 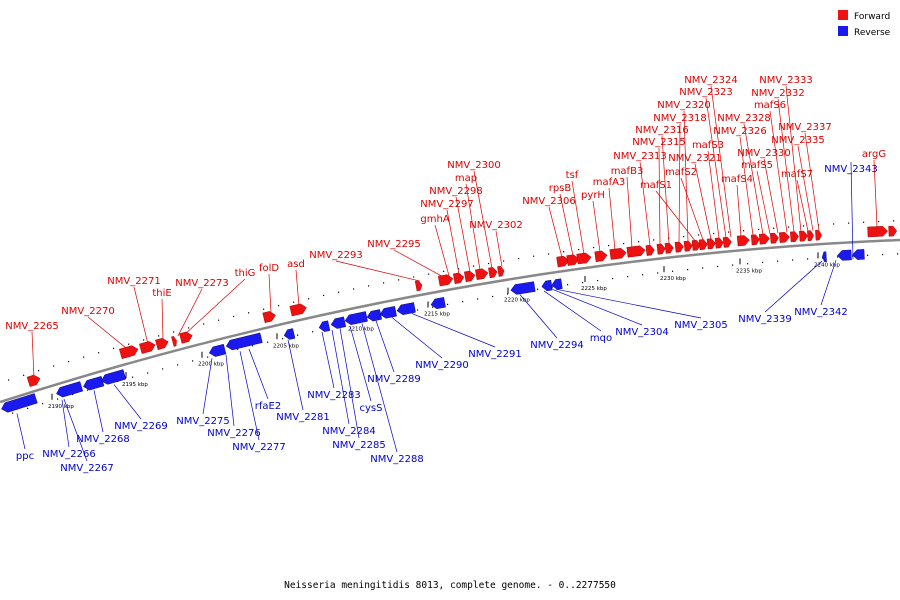 What do you see at coordinates (850, 169) in the screenshot?
I see `gene-label: NMV_2343` at bounding box center [850, 169].